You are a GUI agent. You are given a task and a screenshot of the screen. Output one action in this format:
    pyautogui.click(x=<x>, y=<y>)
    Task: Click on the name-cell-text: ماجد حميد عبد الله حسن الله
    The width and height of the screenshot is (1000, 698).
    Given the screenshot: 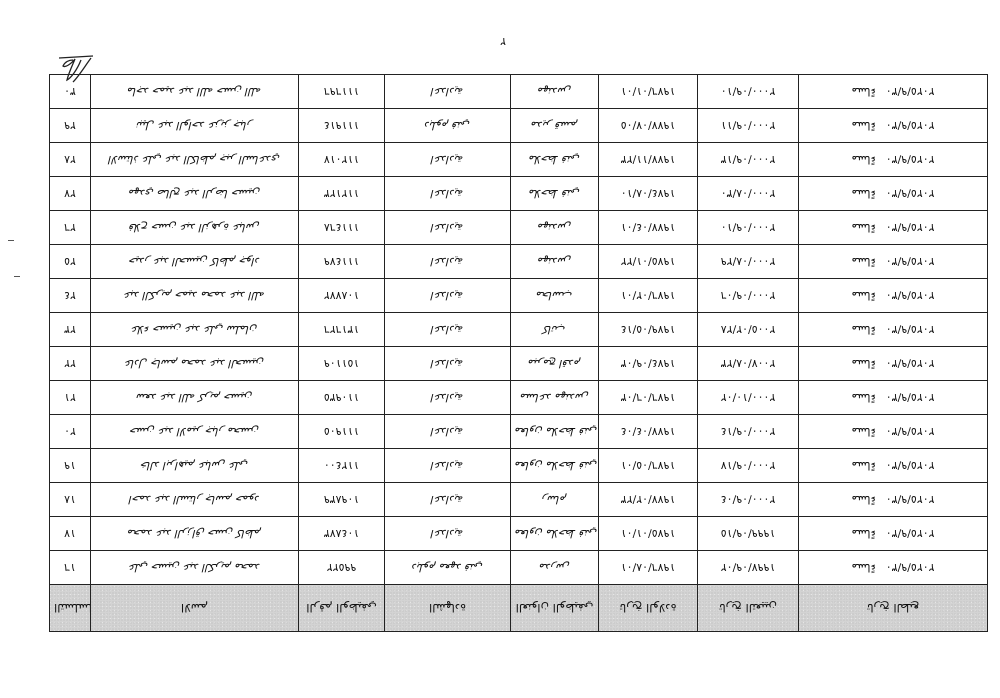 What is the action you would take?
    pyautogui.click(x=194, y=91)
    